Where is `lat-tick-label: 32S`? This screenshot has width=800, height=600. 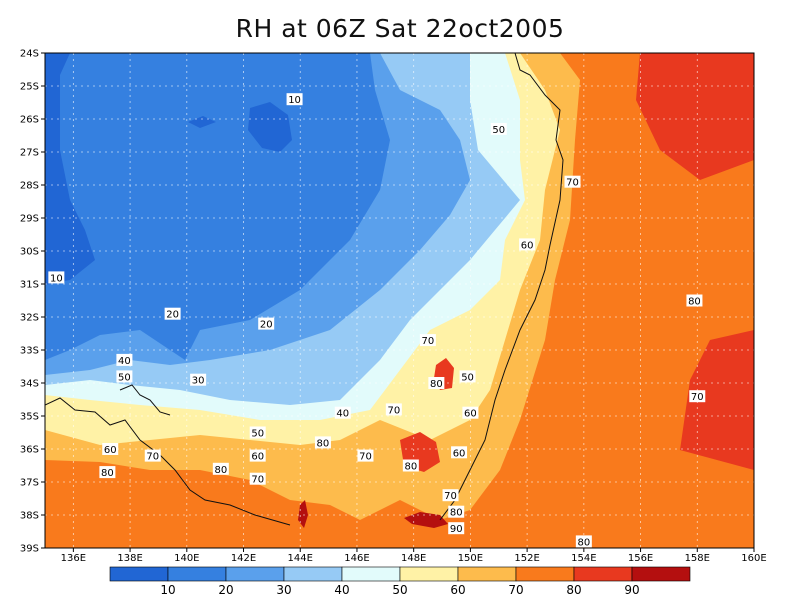
lat-tick-label: 32S is located at coordinates (29, 318).